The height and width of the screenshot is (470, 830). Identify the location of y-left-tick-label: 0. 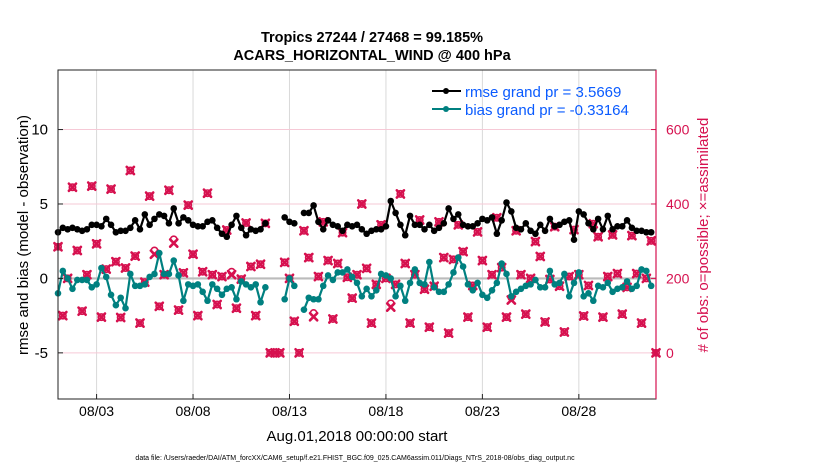
(44, 278).